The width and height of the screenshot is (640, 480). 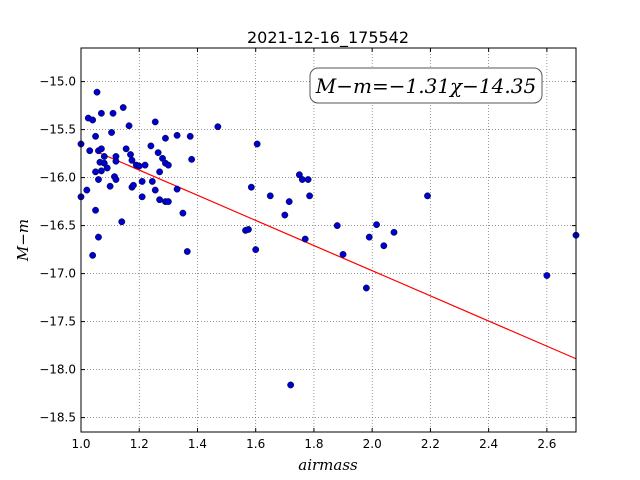 What do you see at coordinates (197, 444) in the screenshot?
I see `x-tick-label: 1.4` at bounding box center [197, 444].